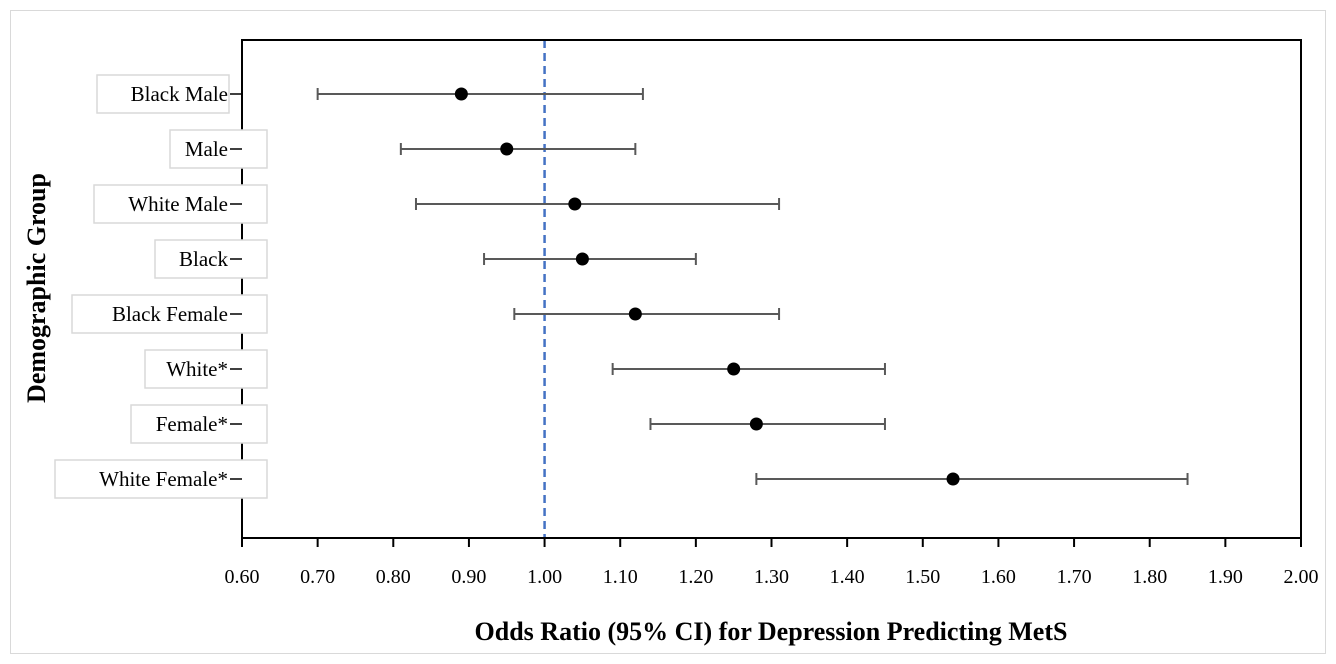 The image size is (1336, 664). Describe the element at coordinates (192, 424) in the screenshot. I see `category-label: Female*` at that location.